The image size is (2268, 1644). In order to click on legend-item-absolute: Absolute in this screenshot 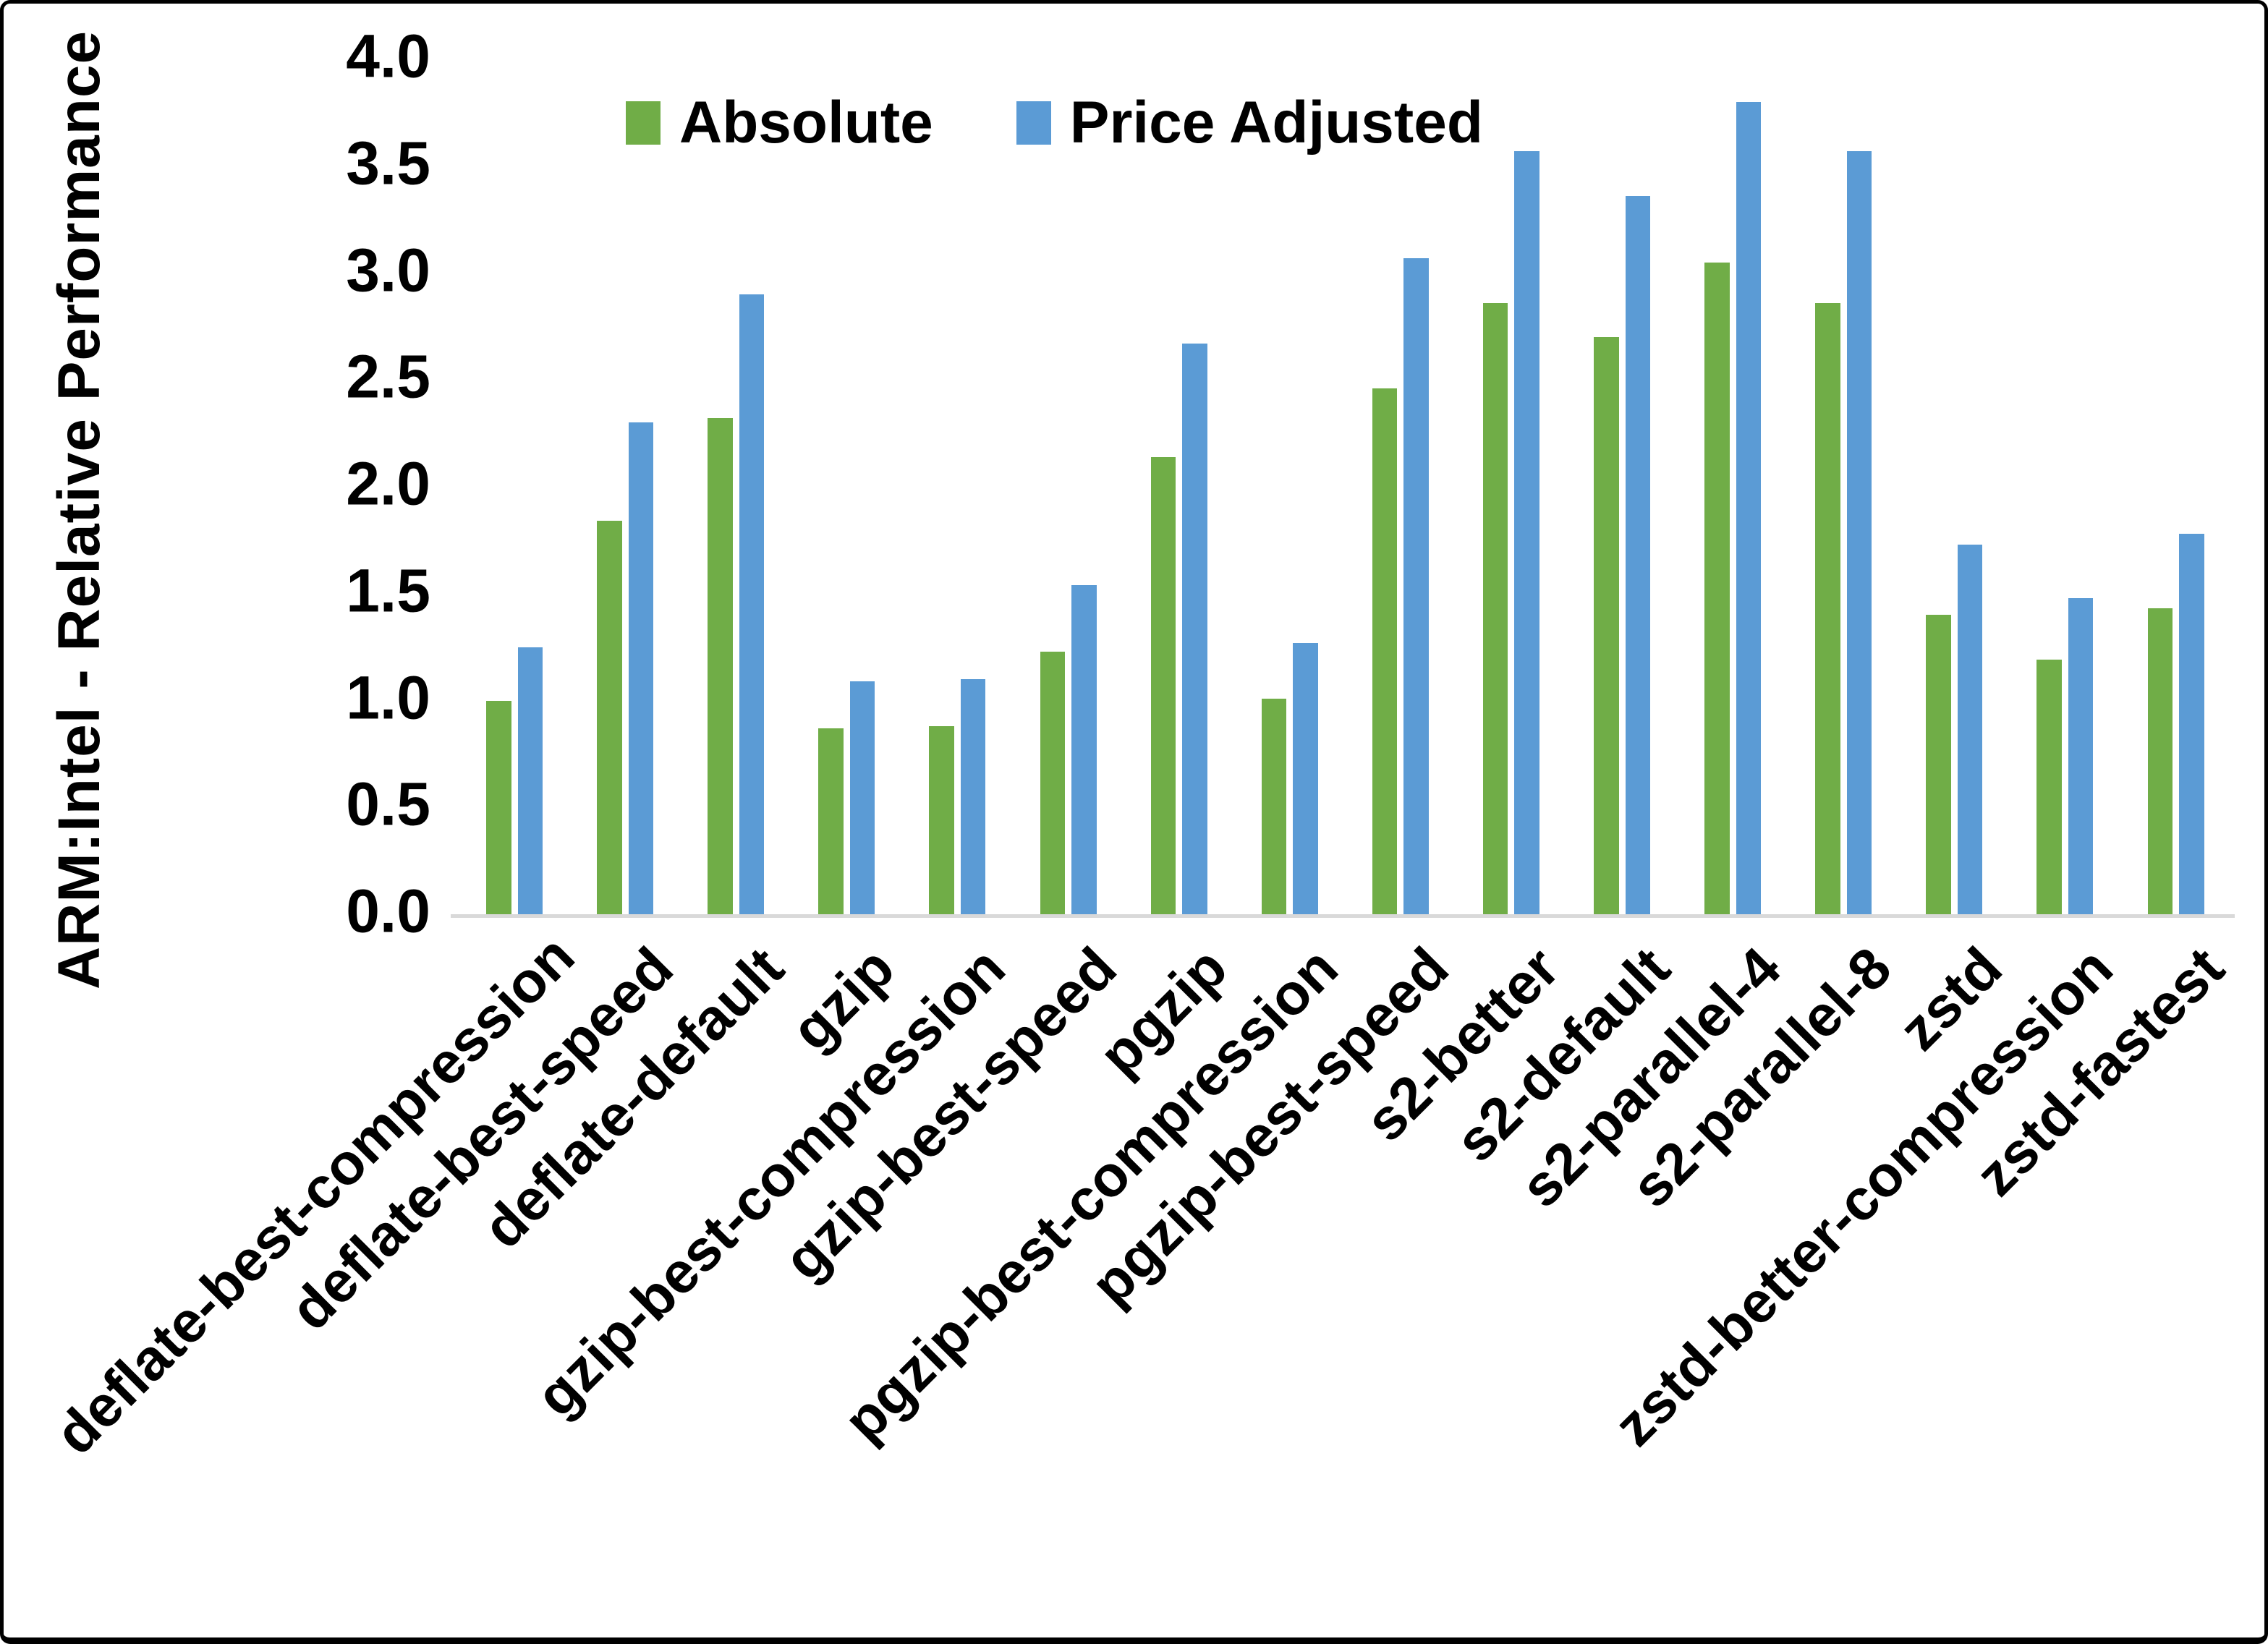, I will do `click(779, 123)`.